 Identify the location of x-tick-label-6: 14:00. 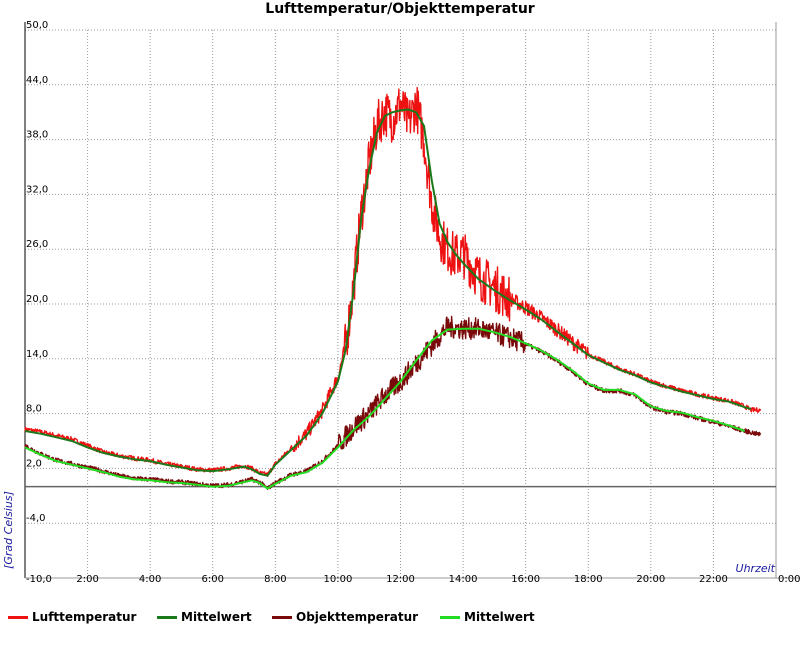
(463, 579).